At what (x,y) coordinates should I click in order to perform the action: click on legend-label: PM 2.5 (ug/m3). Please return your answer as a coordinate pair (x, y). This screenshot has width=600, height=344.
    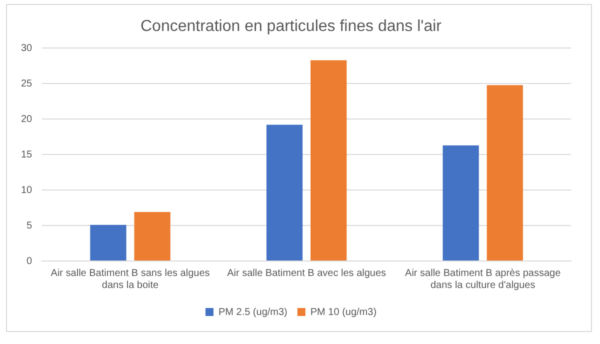
    Looking at the image, I should click on (253, 312).